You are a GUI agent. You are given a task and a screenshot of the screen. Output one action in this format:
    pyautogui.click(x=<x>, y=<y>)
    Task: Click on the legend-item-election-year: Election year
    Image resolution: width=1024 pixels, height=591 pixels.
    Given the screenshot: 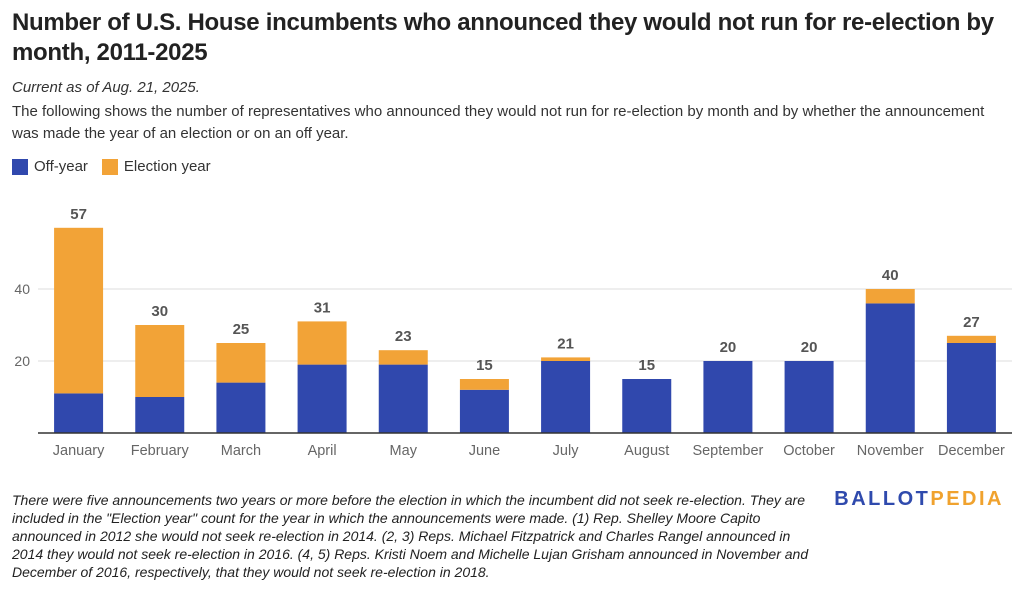 What is the action you would take?
    pyautogui.click(x=156, y=166)
    